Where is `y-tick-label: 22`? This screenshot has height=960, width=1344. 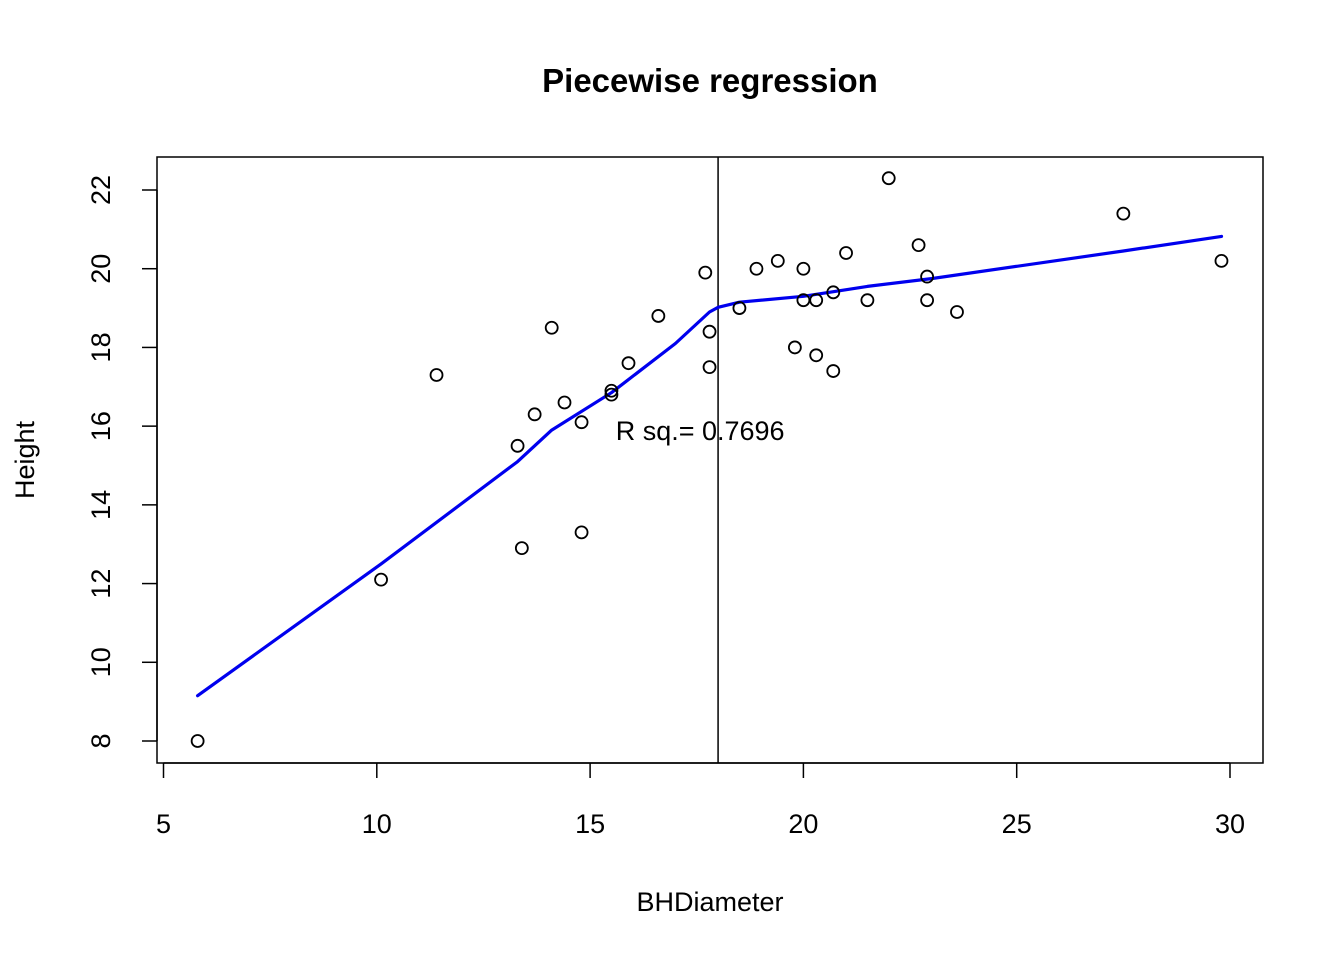
y-tick-label: 22 is located at coordinates (101, 190).